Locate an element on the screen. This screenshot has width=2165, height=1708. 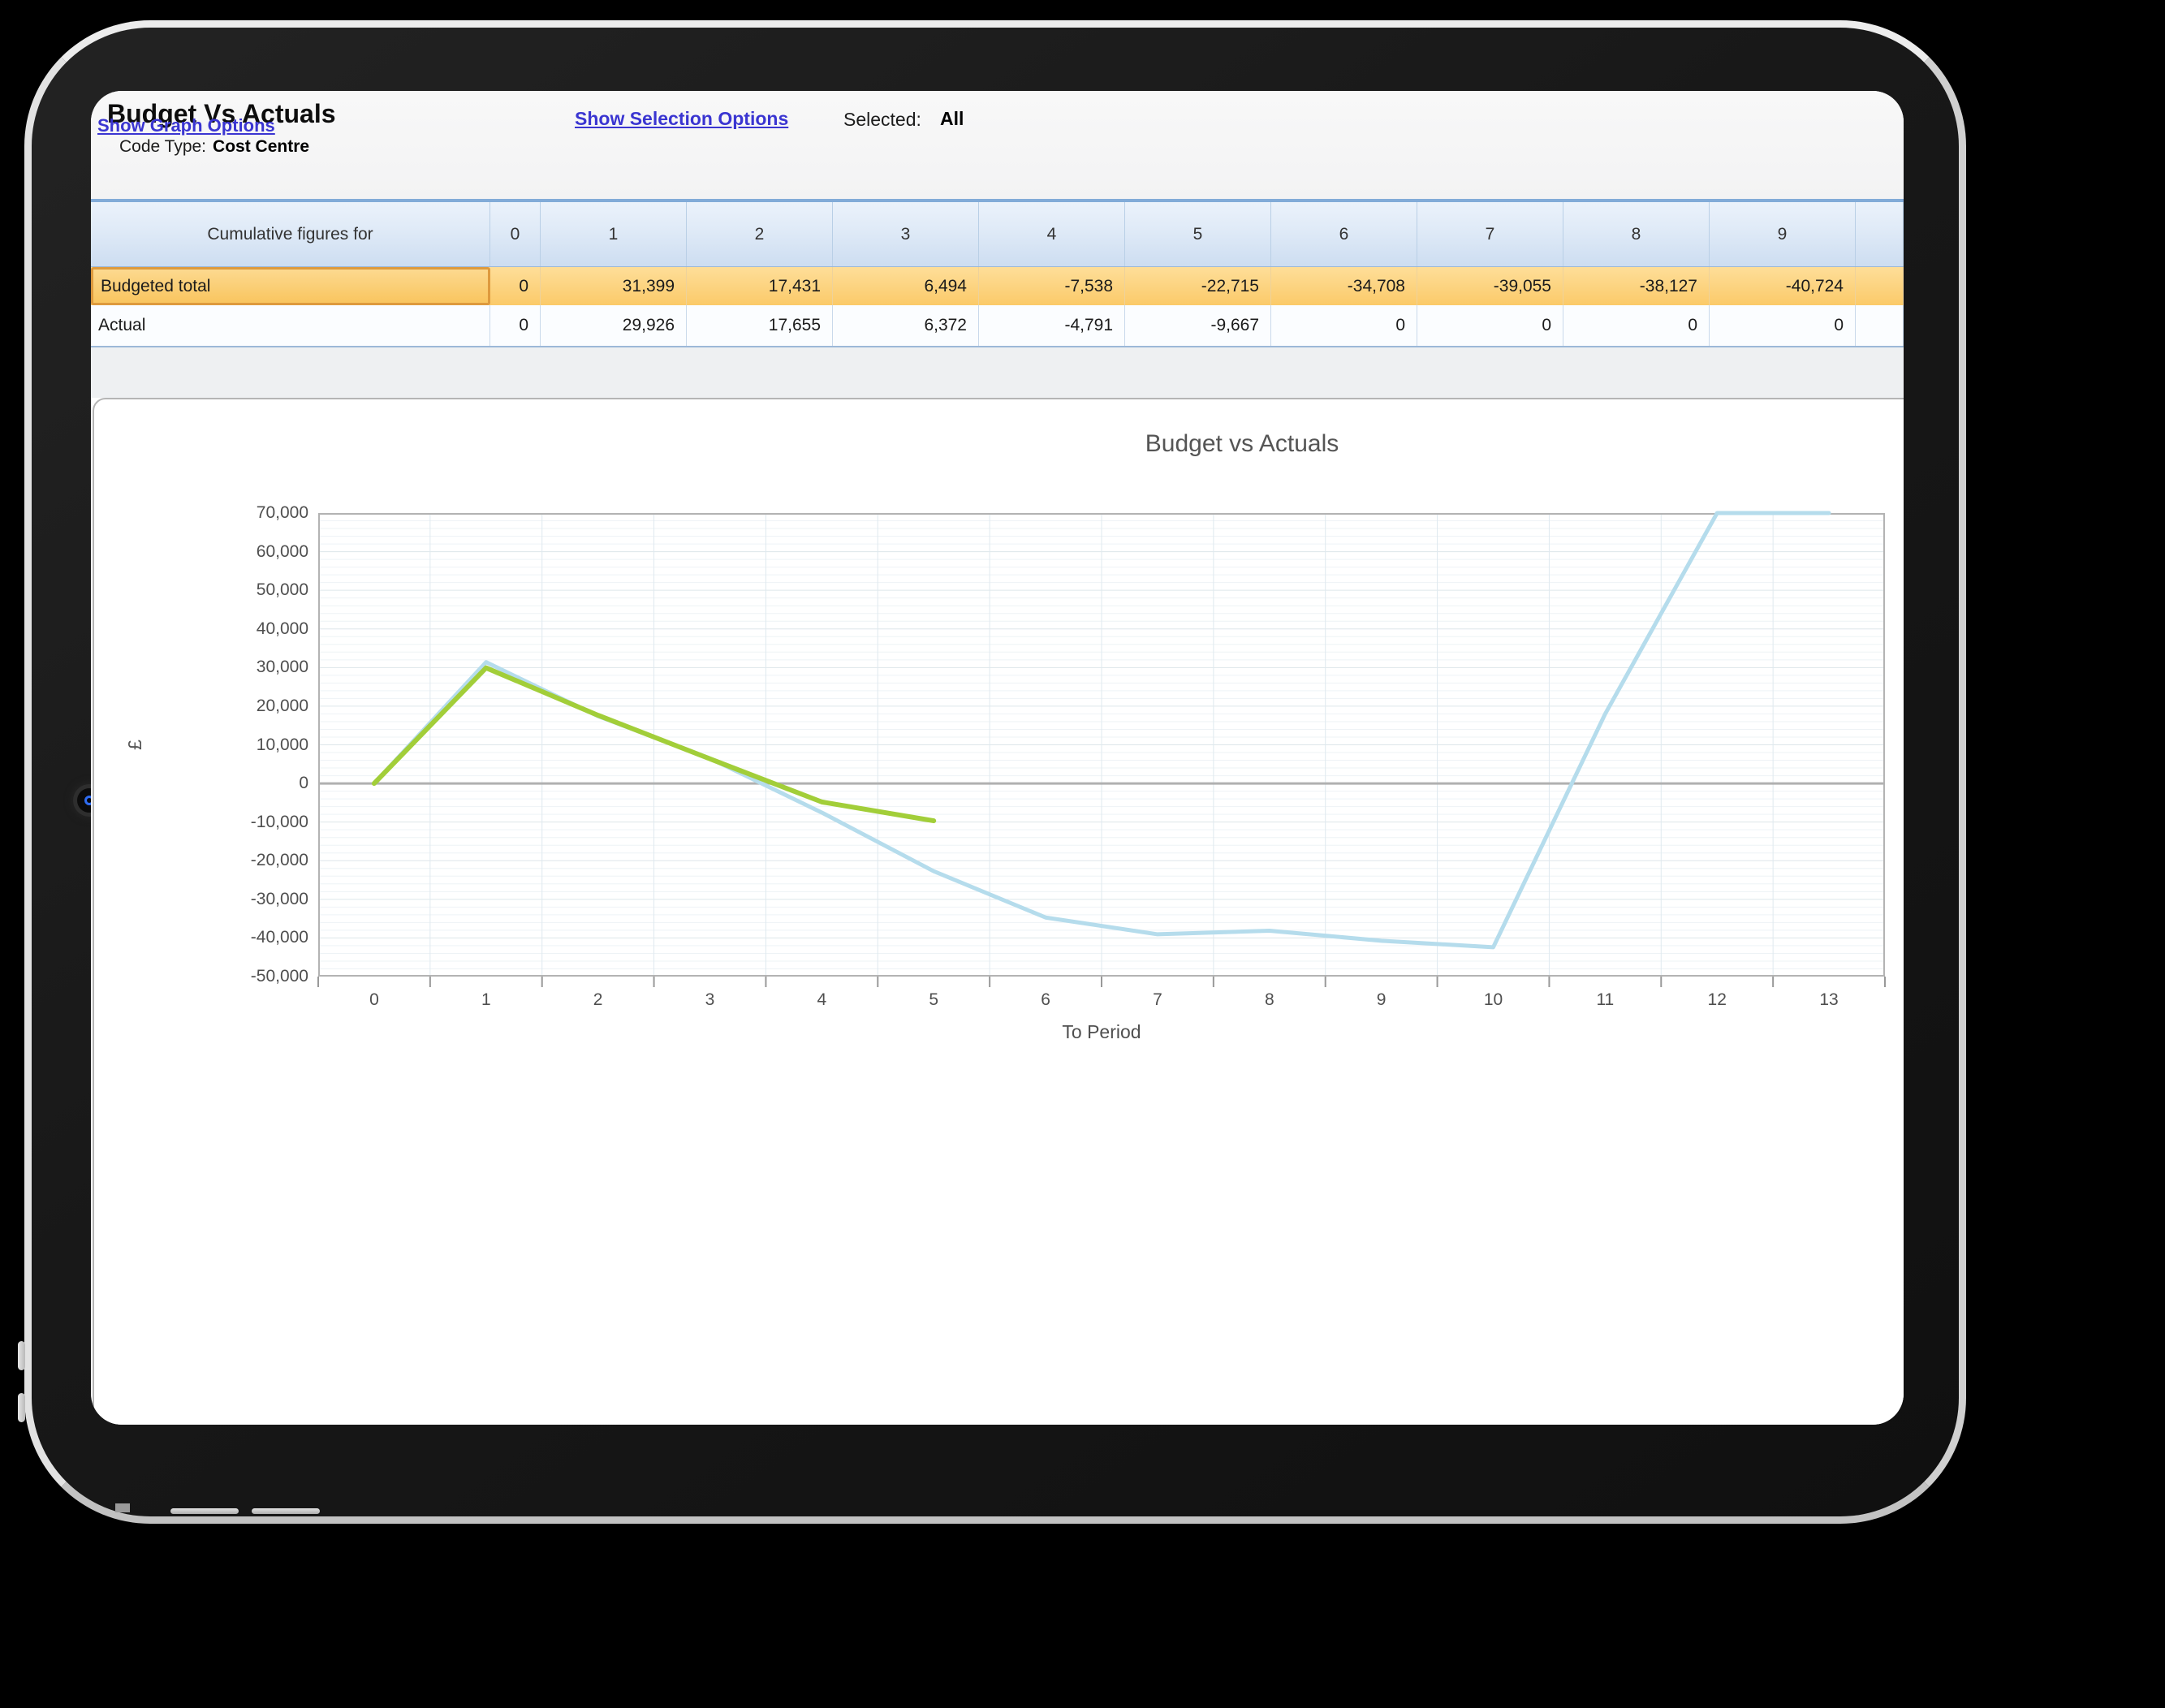
x-tick-label: 3 is located at coordinates (710, 1000).